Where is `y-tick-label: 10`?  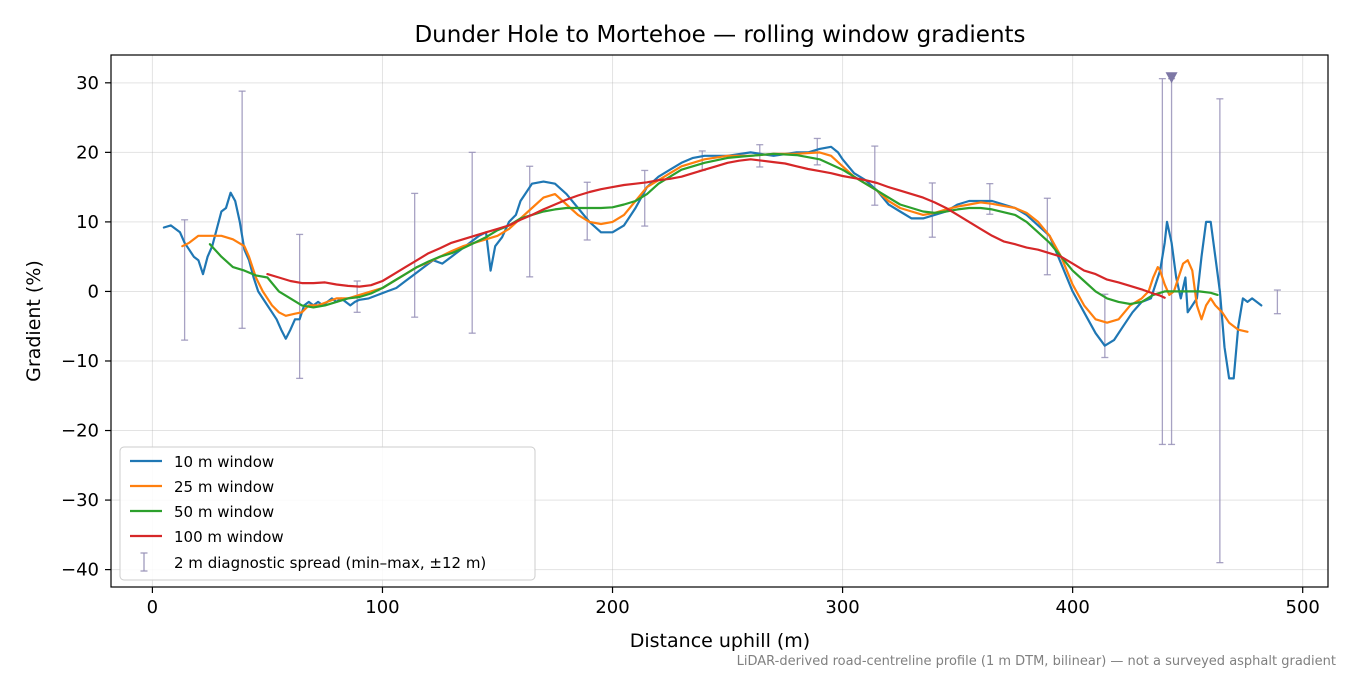 y-tick-label: 10 is located at coordinates (87, 222).